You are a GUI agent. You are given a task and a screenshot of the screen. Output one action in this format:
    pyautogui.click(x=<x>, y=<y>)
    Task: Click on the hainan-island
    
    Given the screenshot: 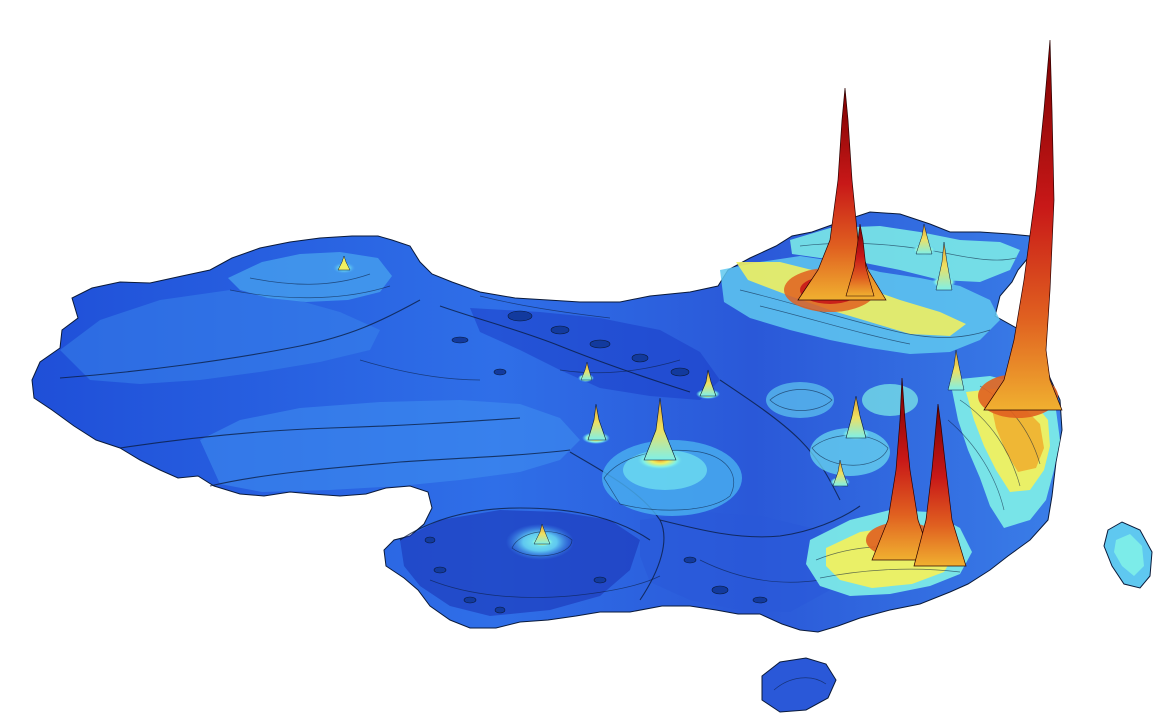 What is the action you would take?
    pyautogui.click(x=799, y=685)
    